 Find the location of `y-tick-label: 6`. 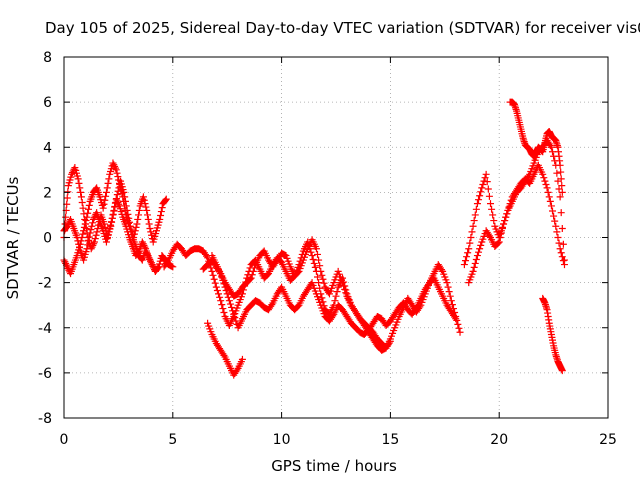

y-tick-label: 6 is located at coordinates (47, 103).